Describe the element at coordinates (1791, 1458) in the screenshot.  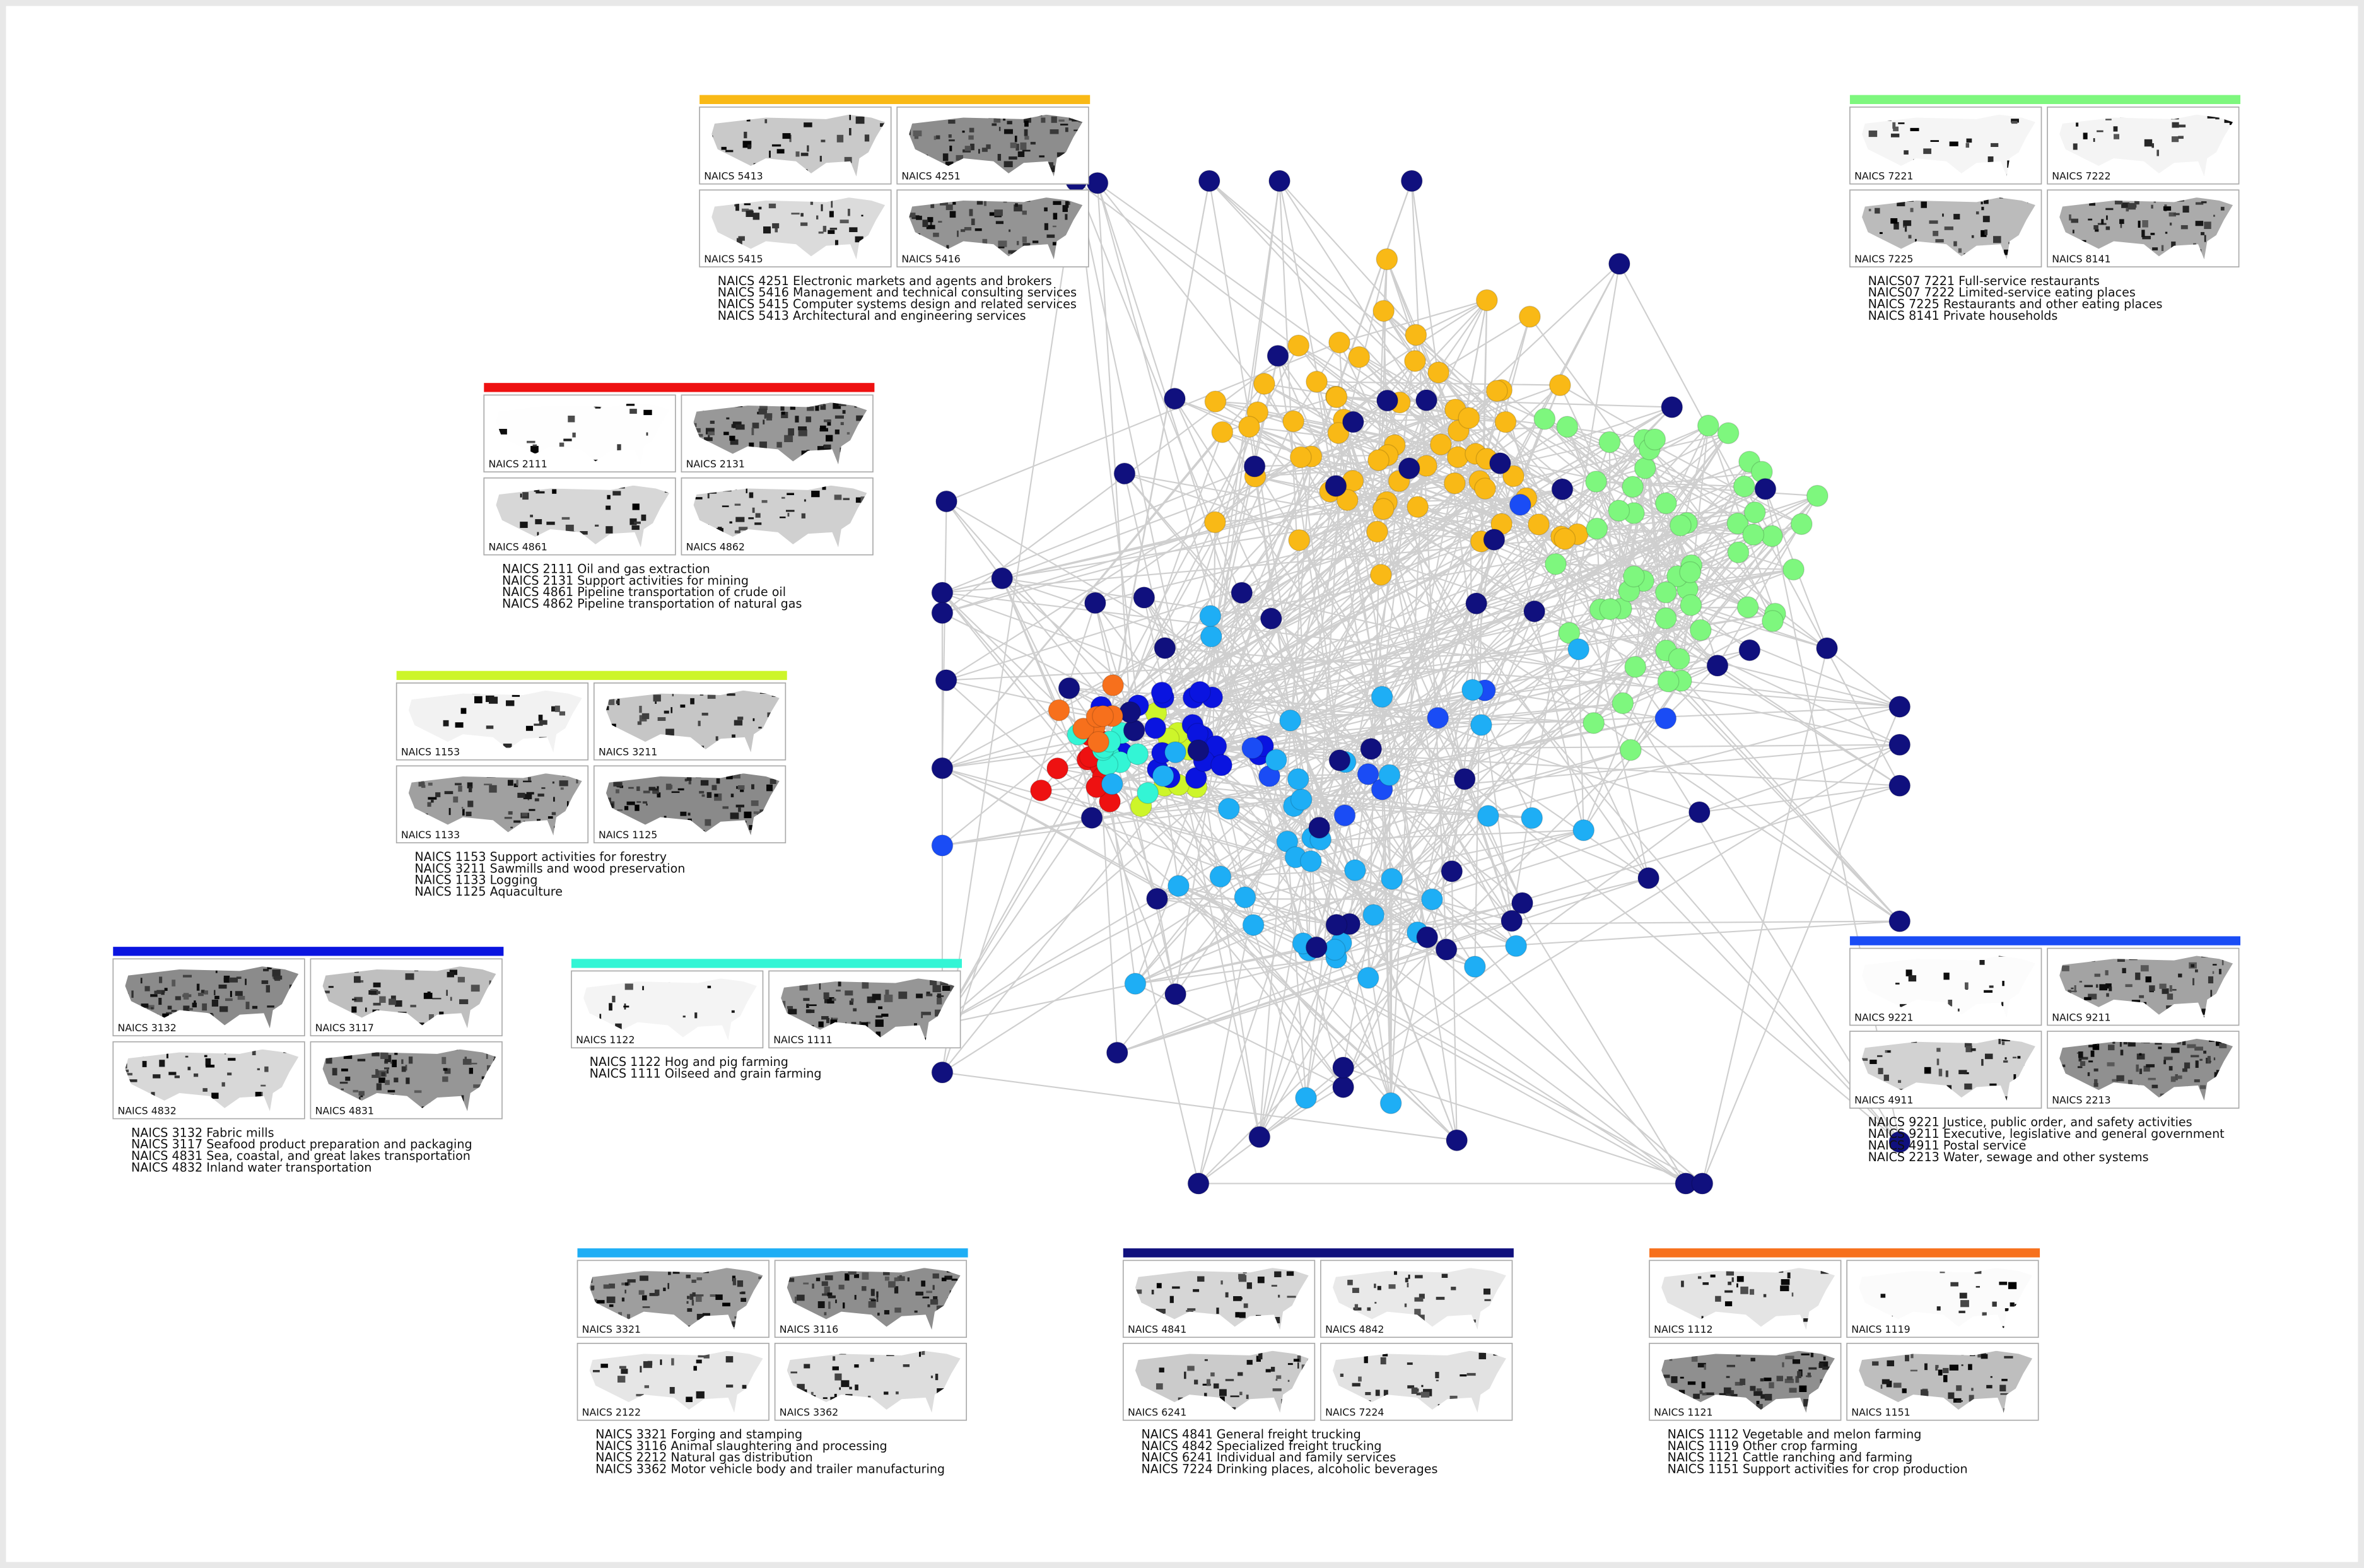
I see `description: NAICS 1121 Cattle ranching and farming` at that location.